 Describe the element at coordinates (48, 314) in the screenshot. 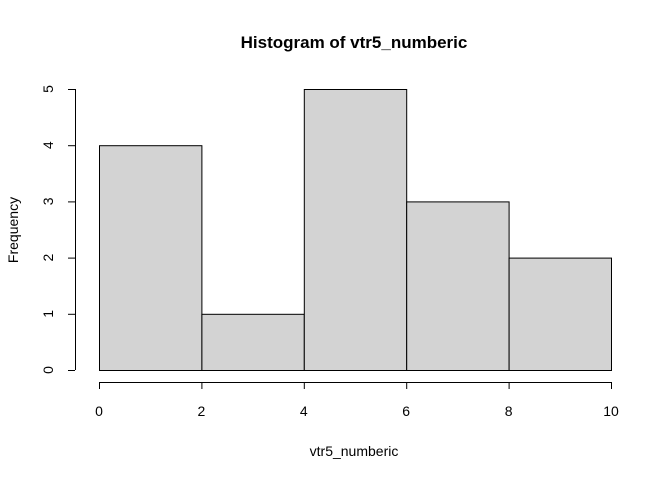

I see `y-tick-label: 1` at that location.